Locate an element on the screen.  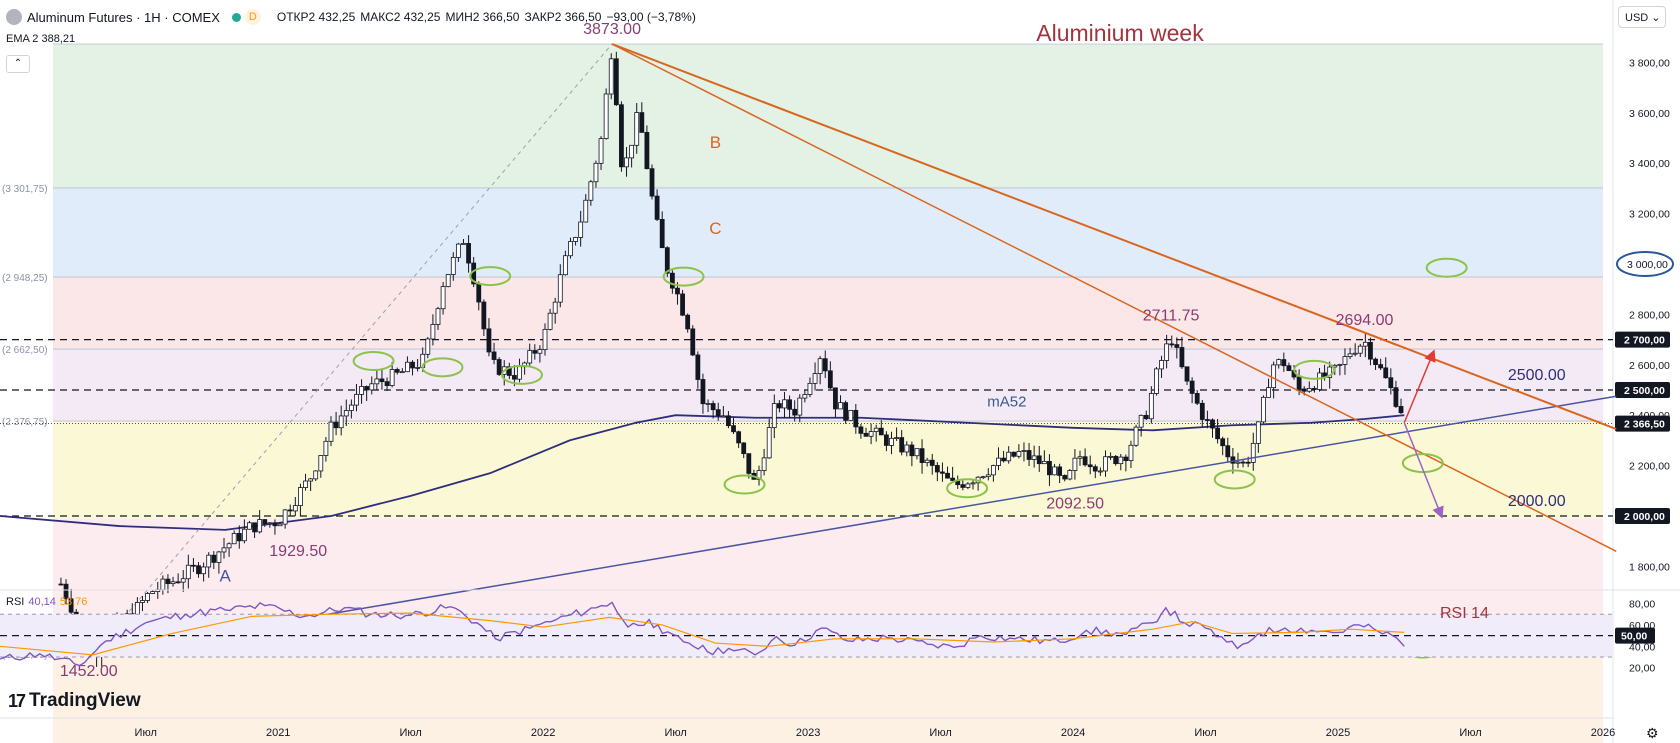
ema-line is located at coordinates (702, 472).